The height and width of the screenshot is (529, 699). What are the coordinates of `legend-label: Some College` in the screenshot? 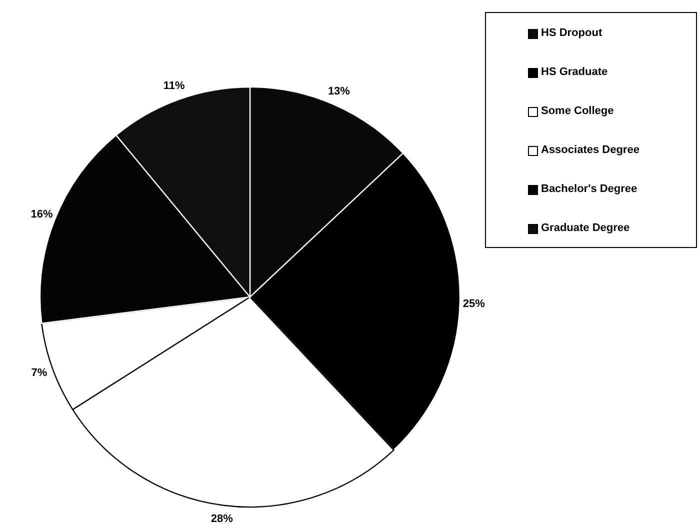 It's located at (577, 111).